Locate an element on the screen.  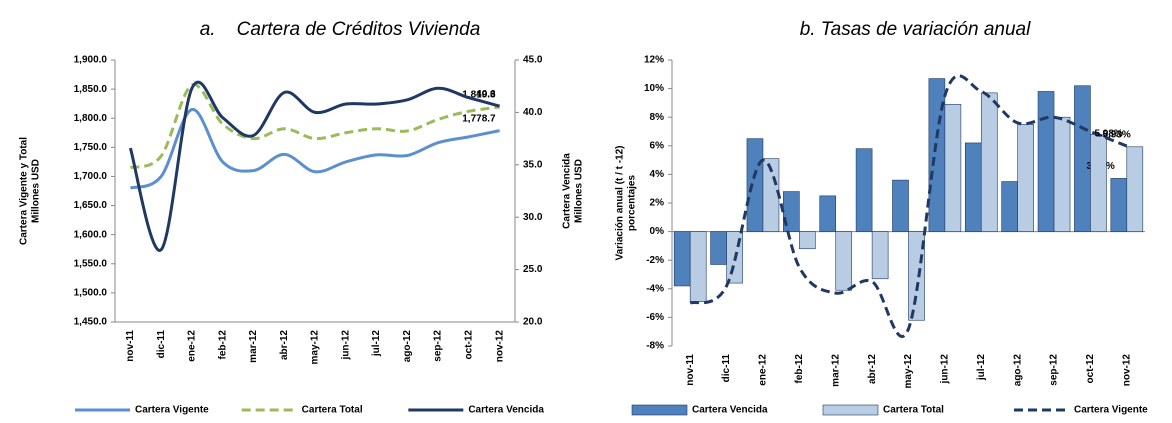
y2-tick-label: 30.0 is located at coordinates (533, 217).